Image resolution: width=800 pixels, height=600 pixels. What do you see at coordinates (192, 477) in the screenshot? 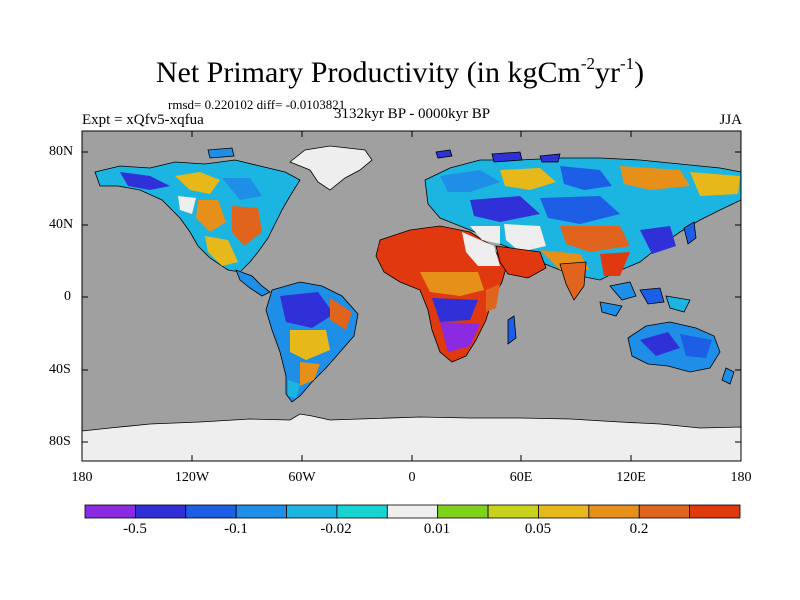
I see `lon-label-120w: 120W` at bounding box center [192, 477].